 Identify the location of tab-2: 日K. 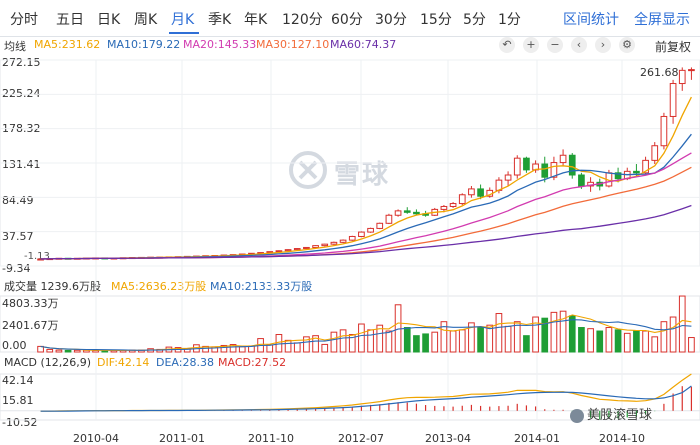
(109, 20).